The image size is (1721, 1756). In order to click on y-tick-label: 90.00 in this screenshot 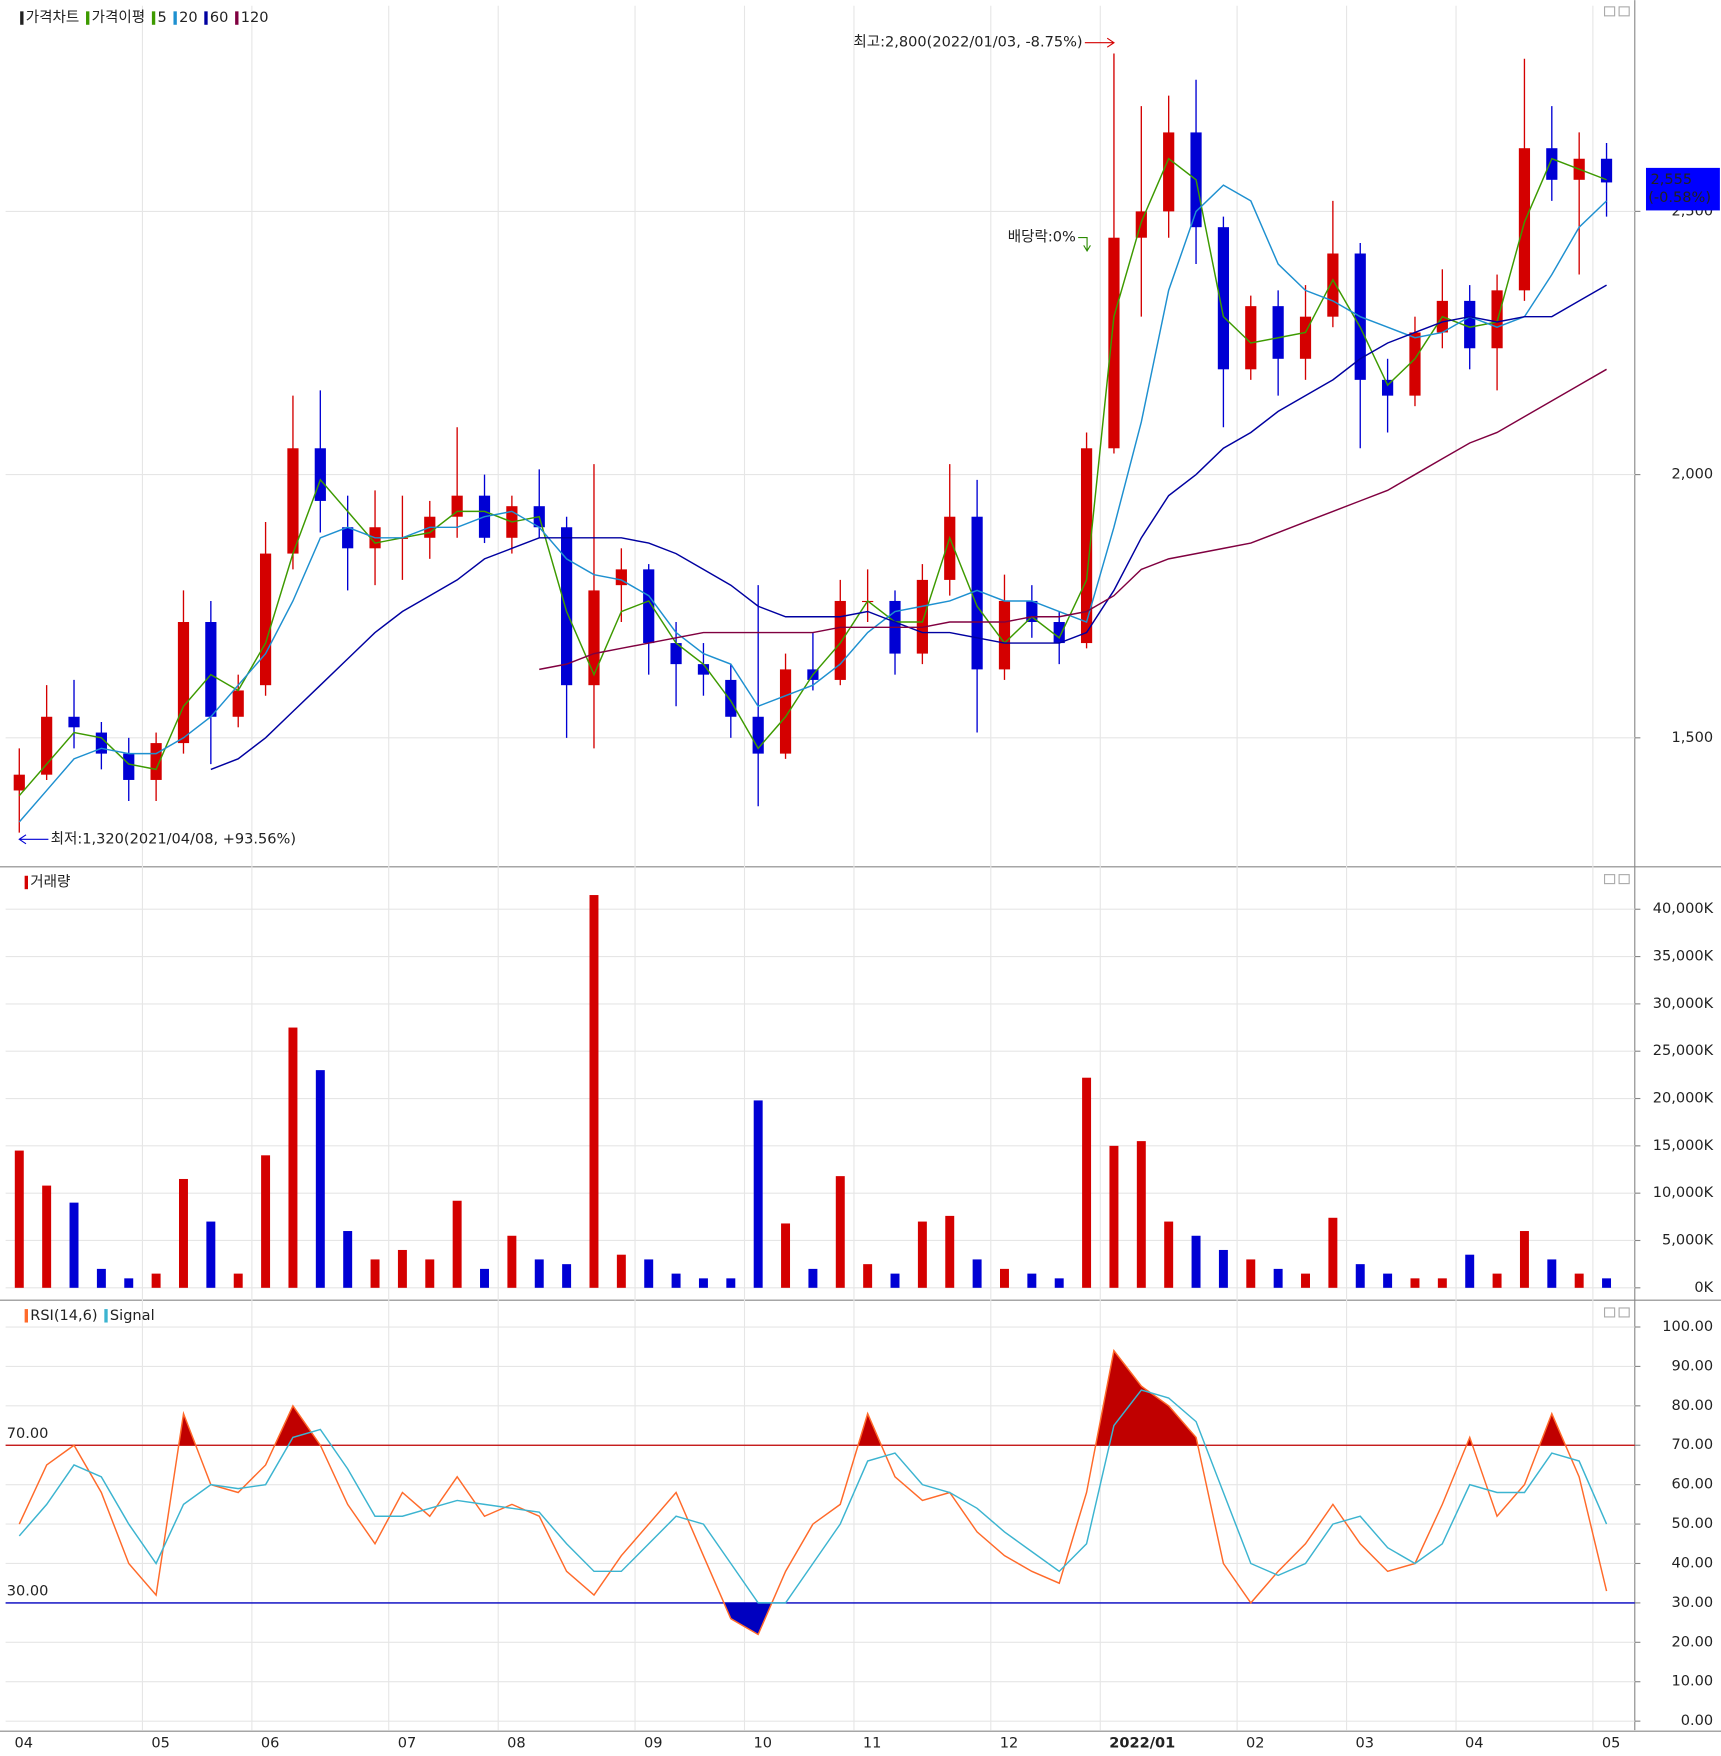, I will do `click(1693, 1365)`.